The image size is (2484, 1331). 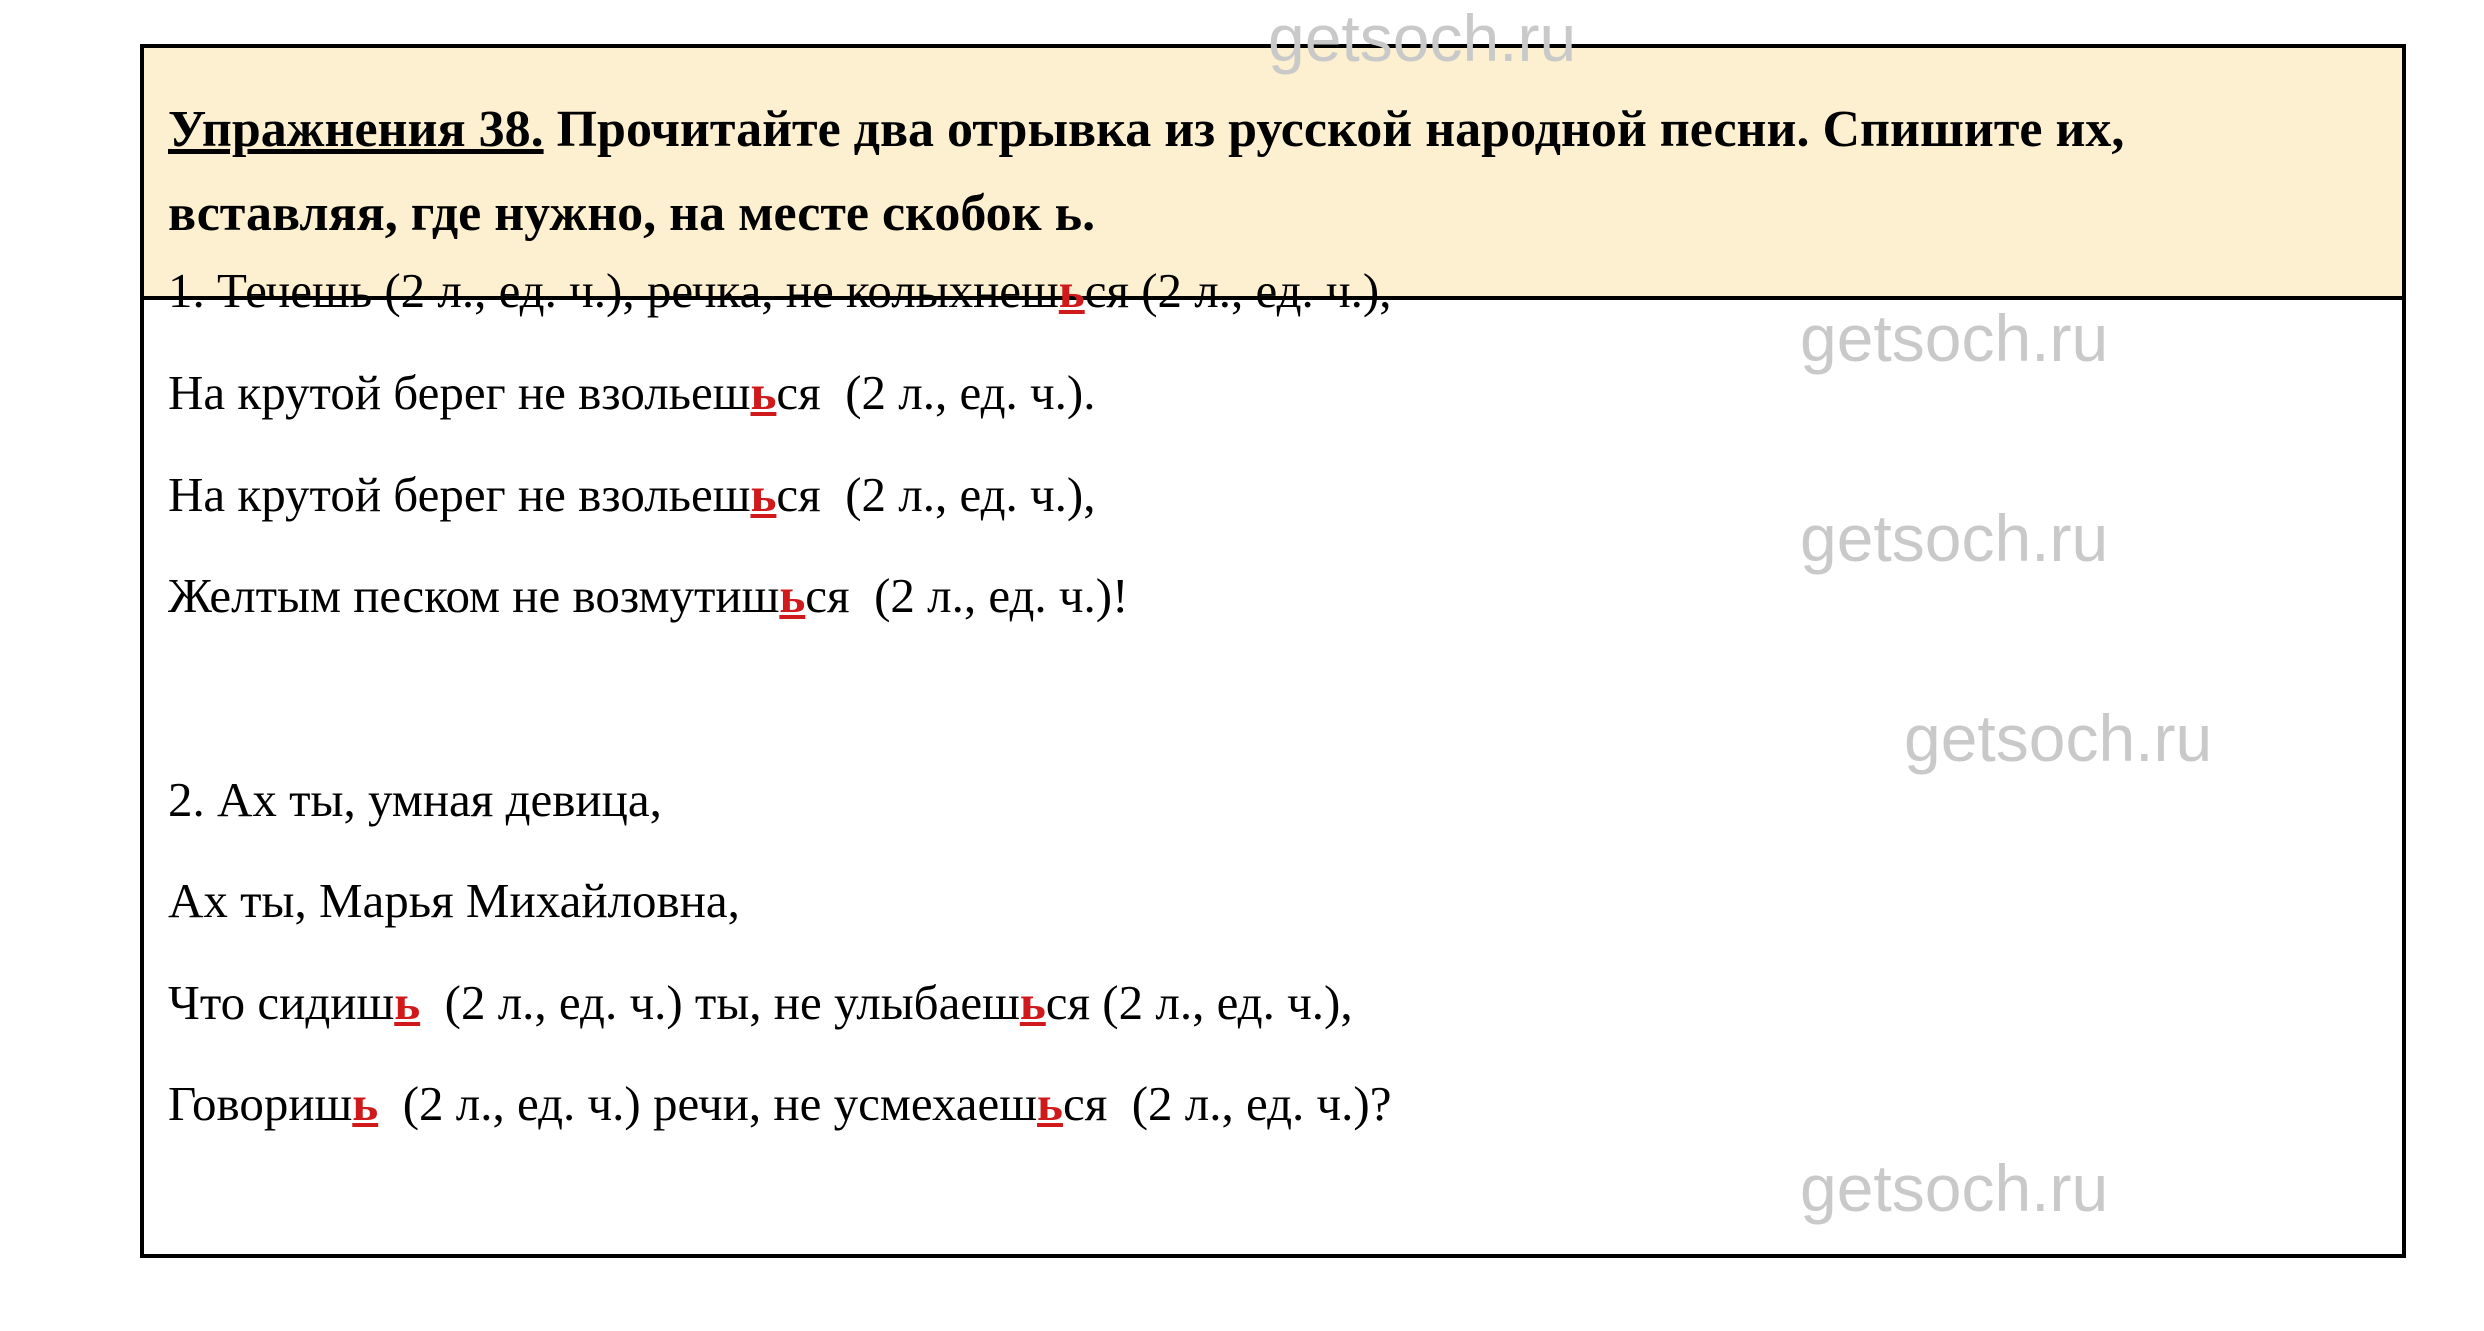 What do you see at coordinates (281, 1002) in the screenshot?
I see `line-text: Что сидиш` at bounding box center [281, 1002].